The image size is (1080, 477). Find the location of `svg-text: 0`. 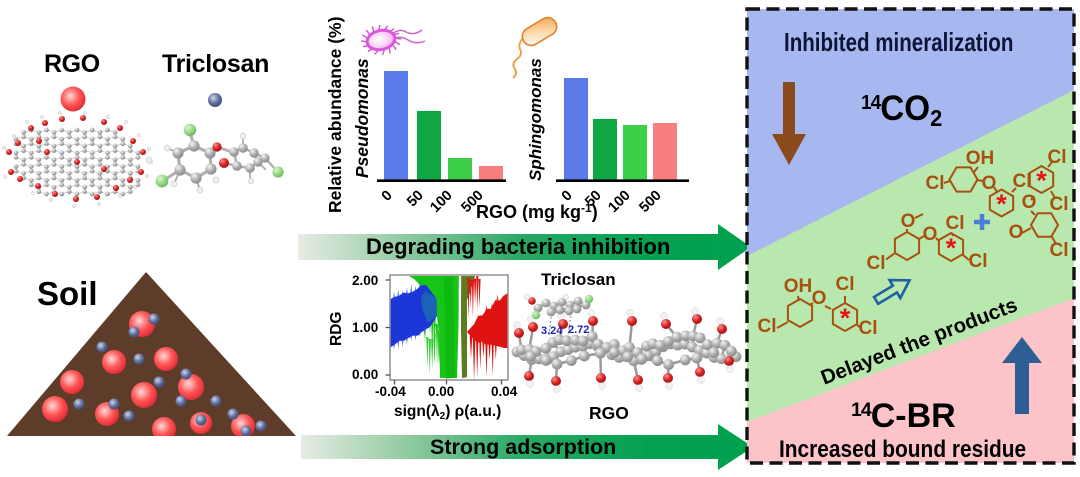

svg-text: 0 is located at coordinates (387, 196).